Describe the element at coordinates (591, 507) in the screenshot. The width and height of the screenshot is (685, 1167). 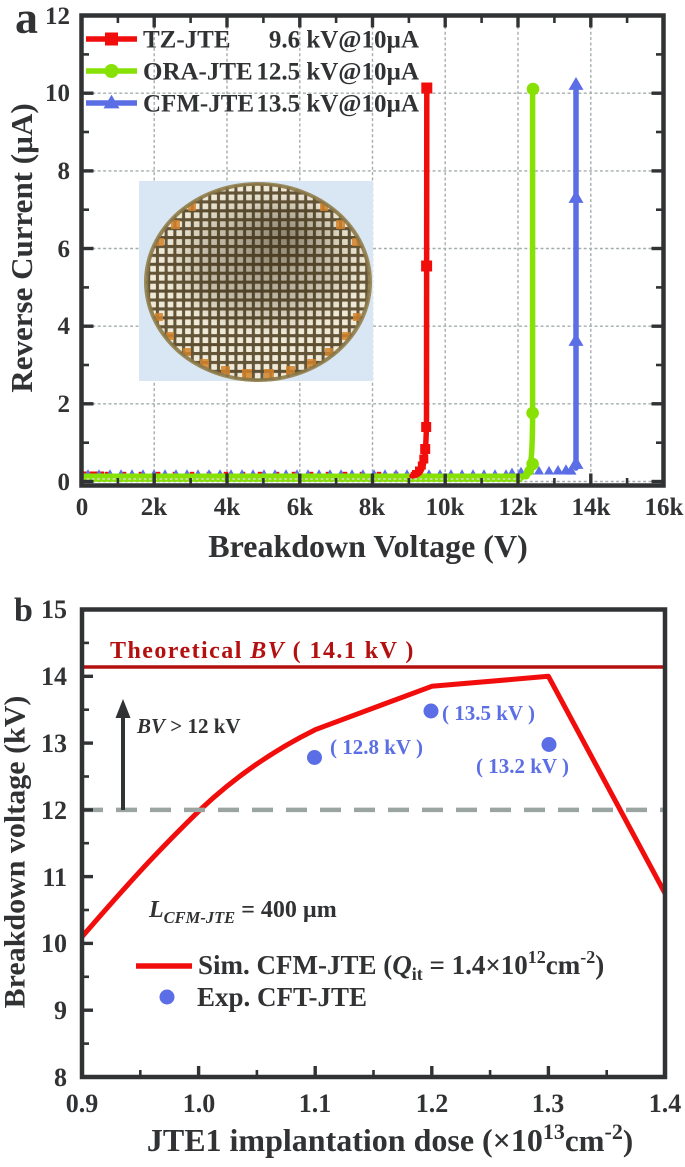
I see `svg-text: 14k` at that location.